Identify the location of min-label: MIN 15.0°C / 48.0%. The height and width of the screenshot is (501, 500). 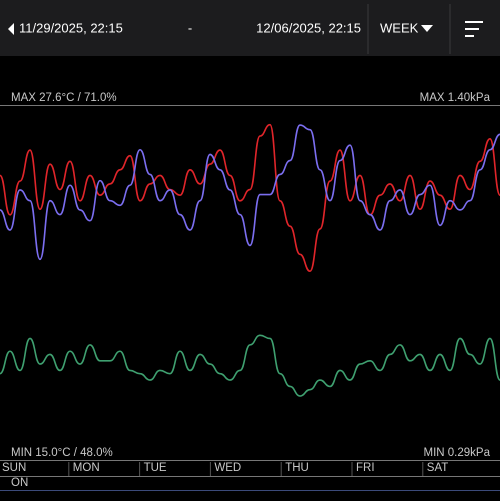
(62, 453).